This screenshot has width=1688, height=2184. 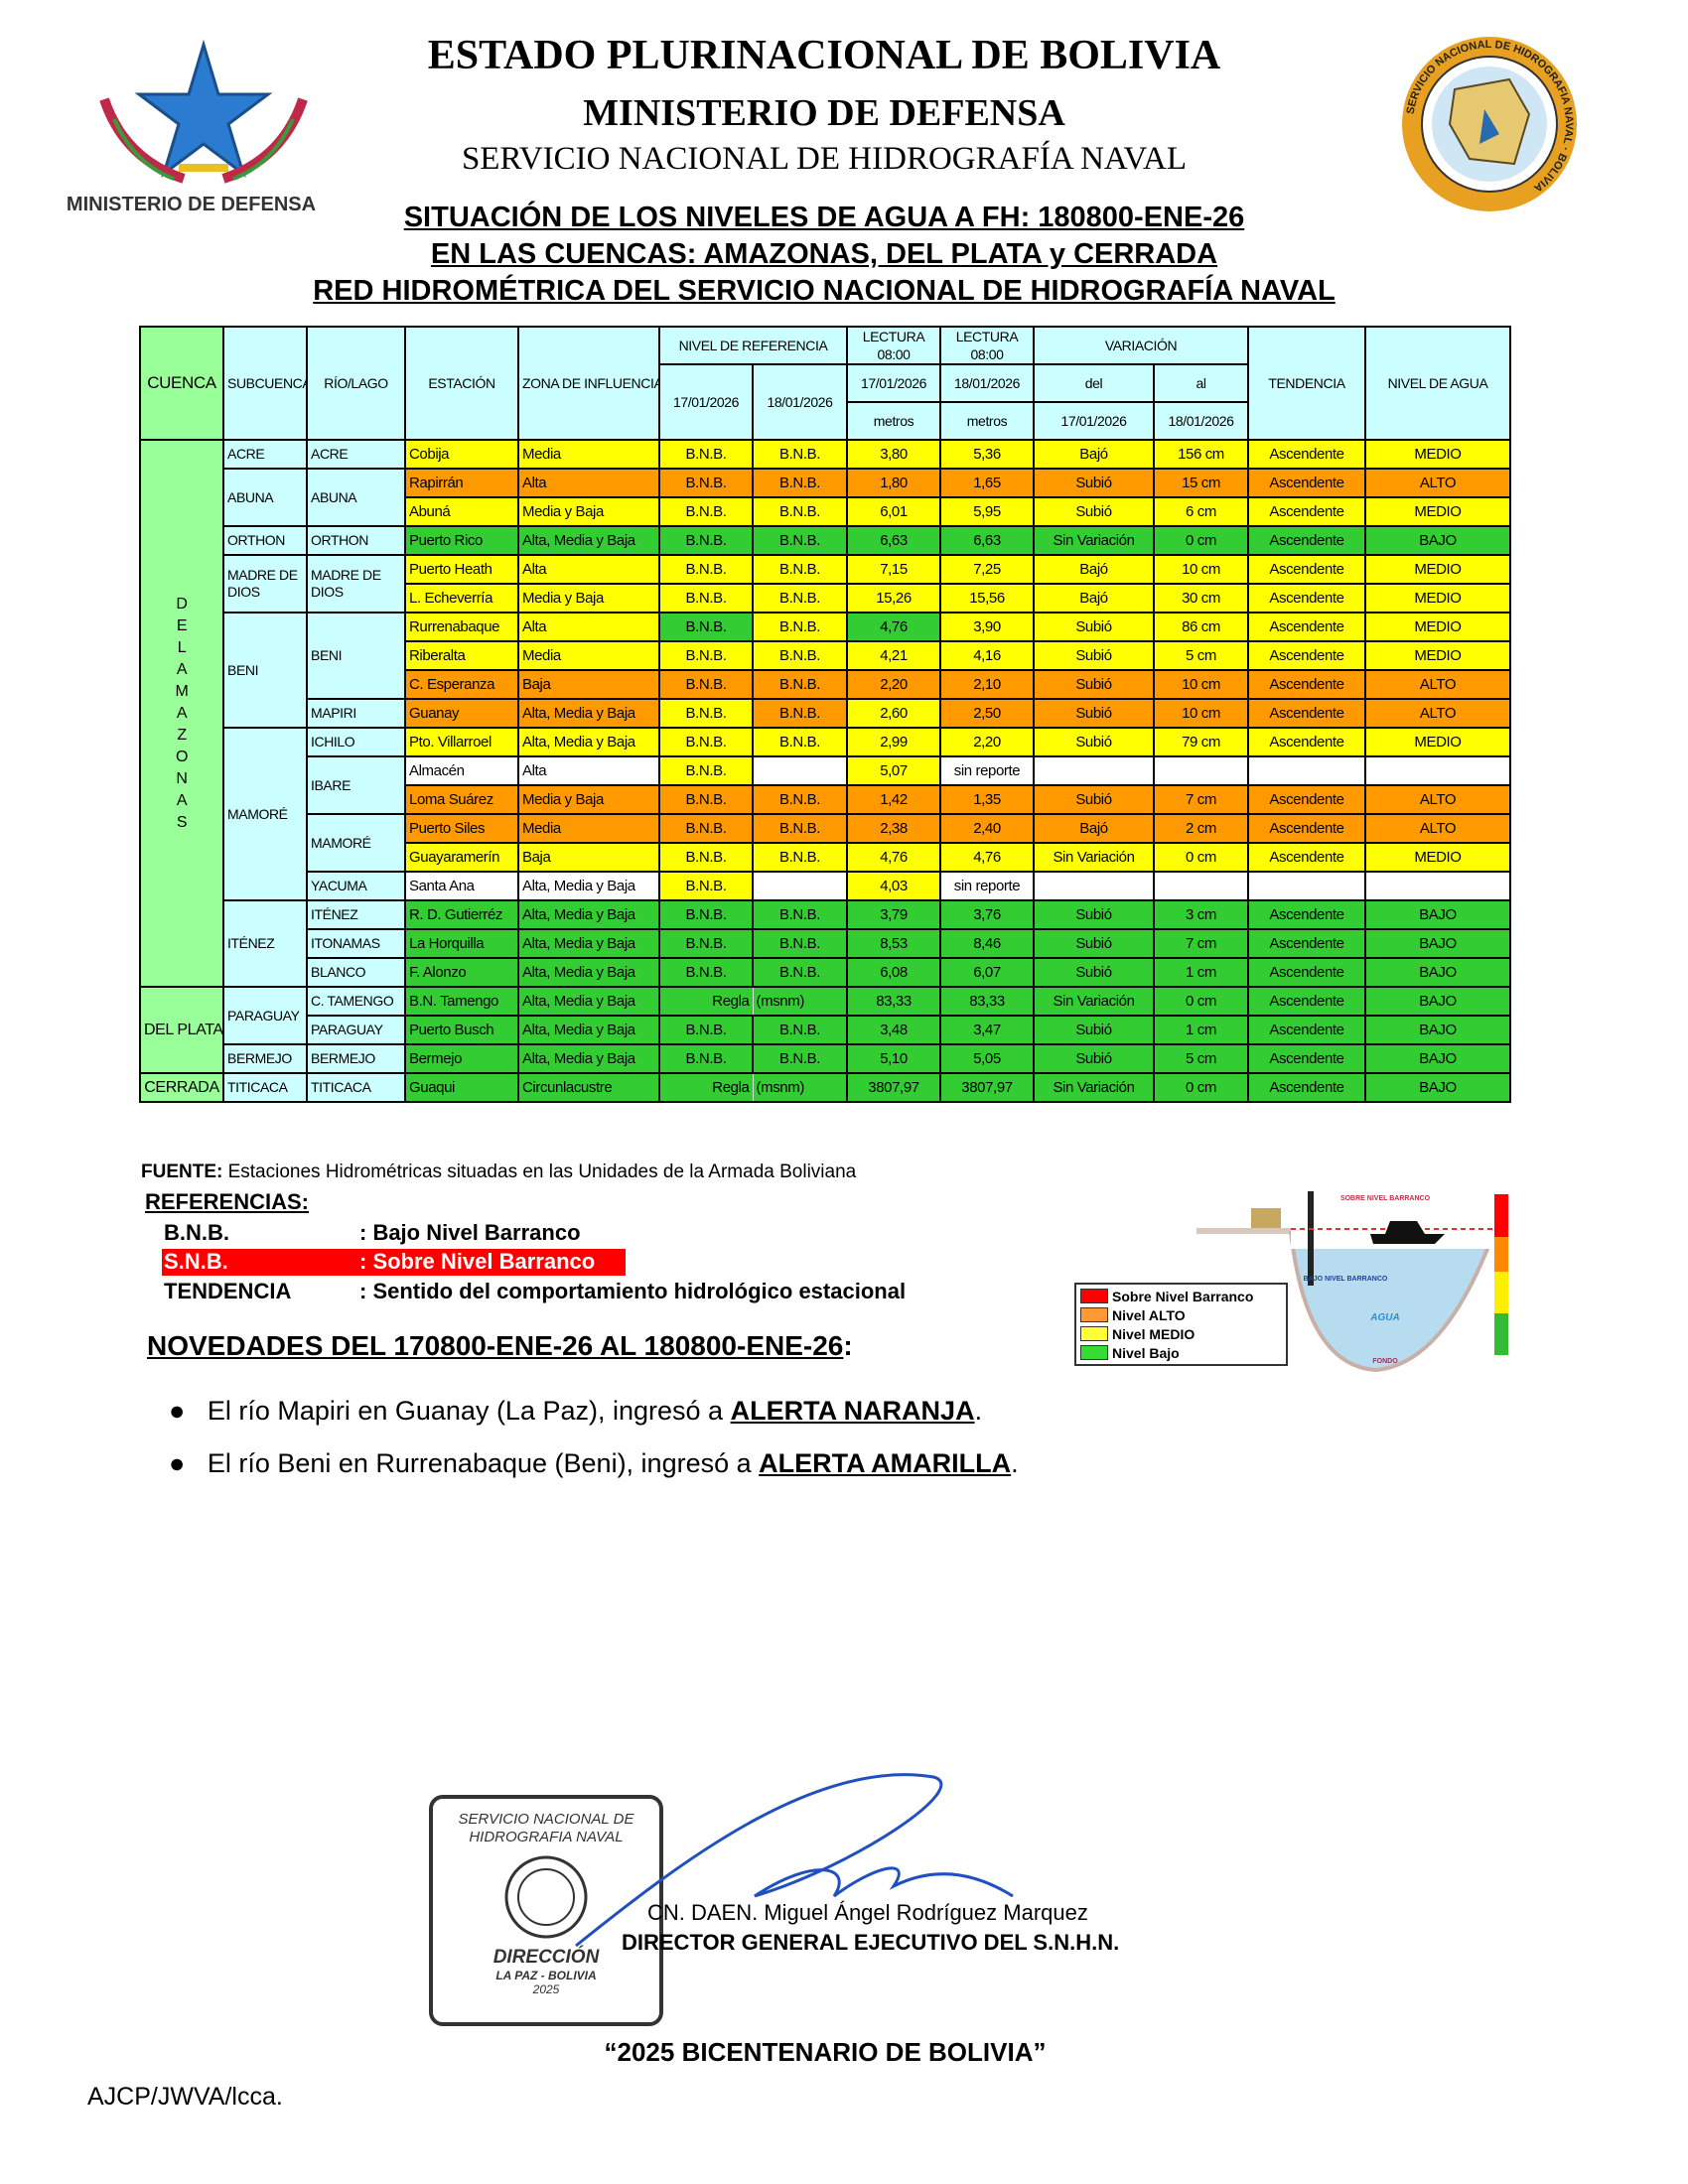 What do you see at coordinates (588, 770) in the screenshot?
I see `zona-cell: Alta` at bounding box center [588, 770].